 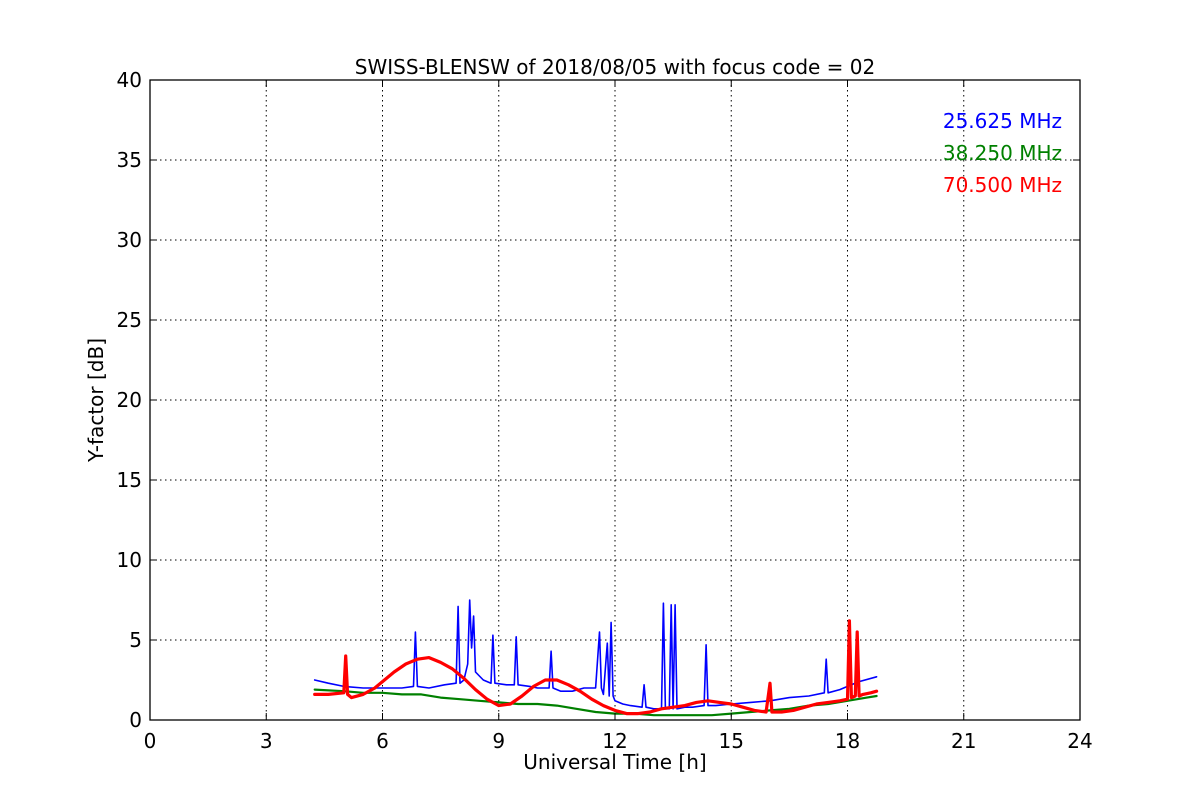 I want to click on y-tick-label: 5, so click(x=135, y=640).